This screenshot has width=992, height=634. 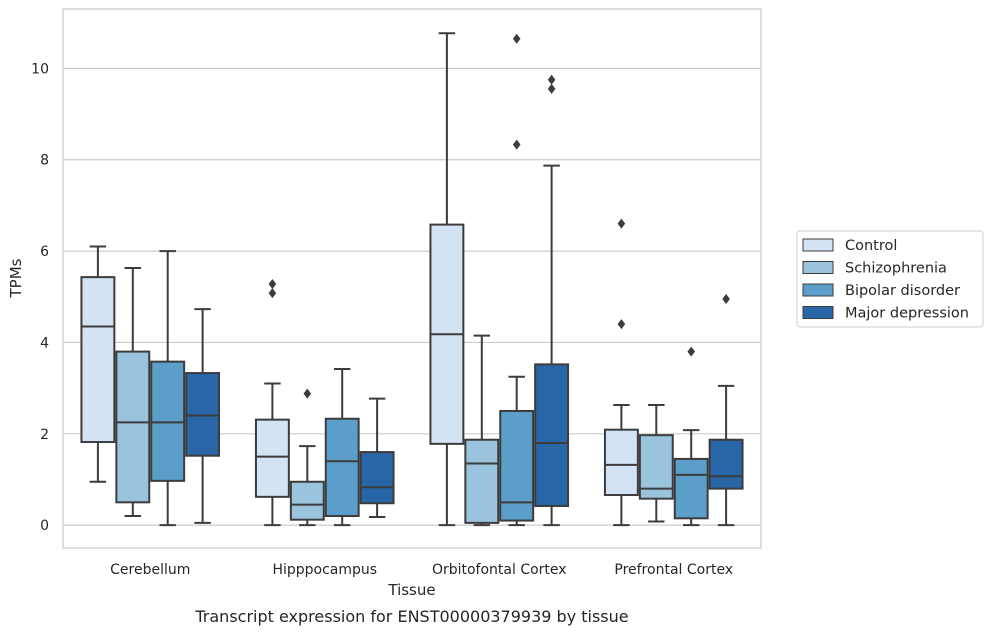 What do you see at coordinates (673, 570) in the screenshot?
I see `x-tick-label: Prefrontal Cortex` at bounding box center [673, 570].